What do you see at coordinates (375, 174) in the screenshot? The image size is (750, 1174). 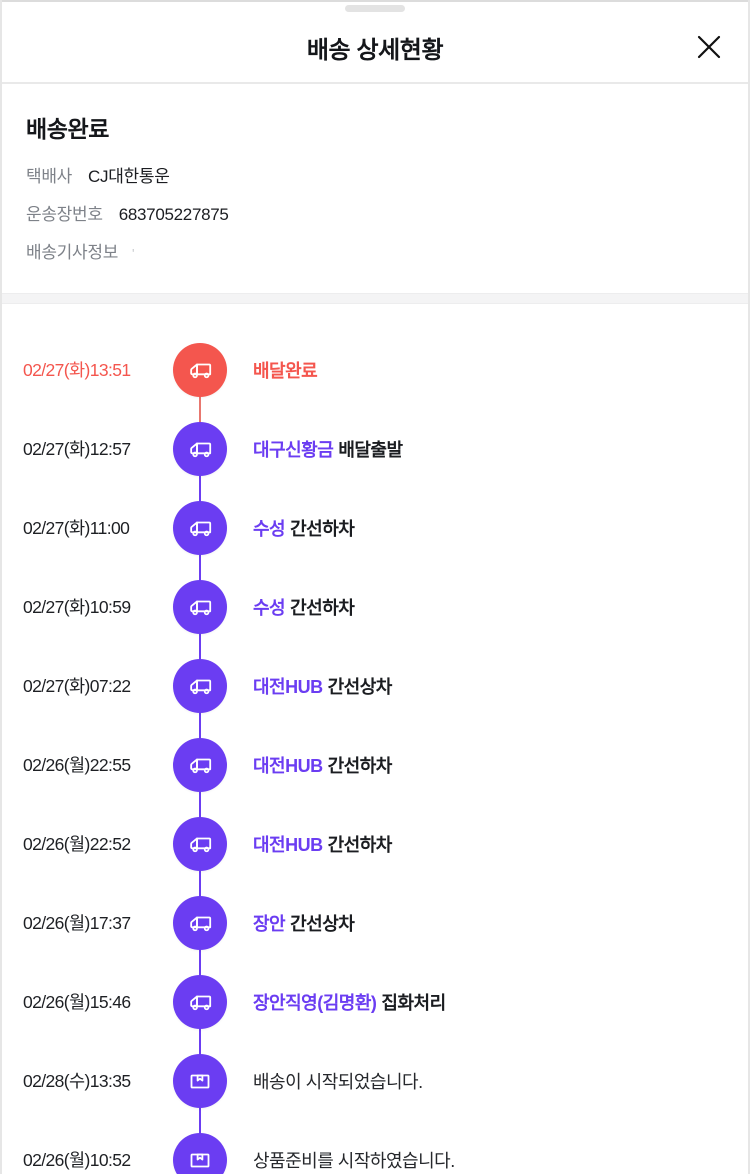 I see `summary-row-carrier: 택배사 CJ대한통운` at bounding box center [375, 174].